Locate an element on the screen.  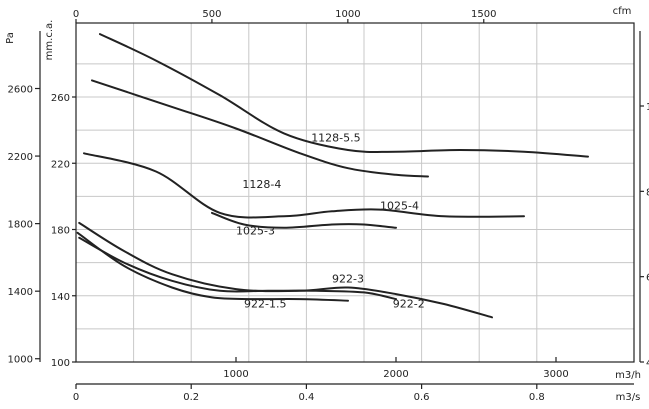
tick-label-m3s: 0.4 is located at coordinates (306, 397).